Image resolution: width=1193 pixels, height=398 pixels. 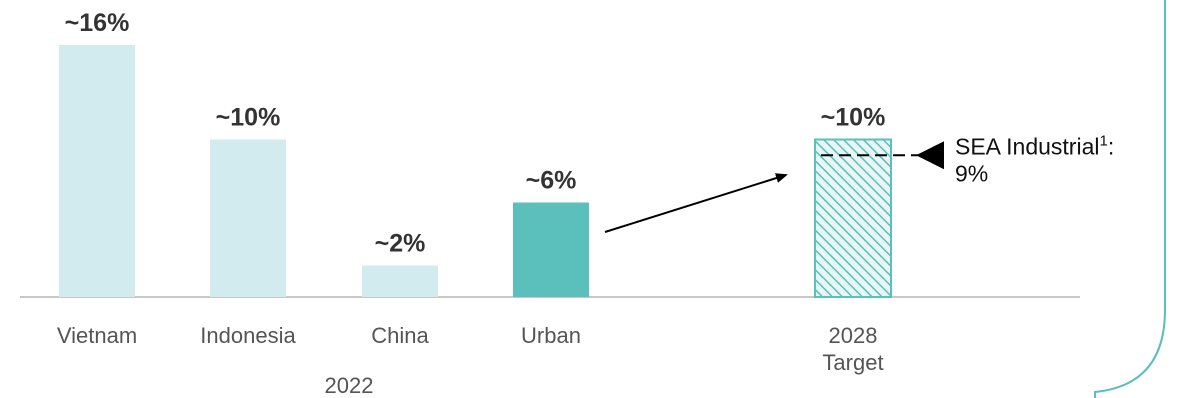 What do you see at coordinates (248, 118) in the screenshot?
I see `data-label-indonesia: ~10%` at bounding box center [248, 118].